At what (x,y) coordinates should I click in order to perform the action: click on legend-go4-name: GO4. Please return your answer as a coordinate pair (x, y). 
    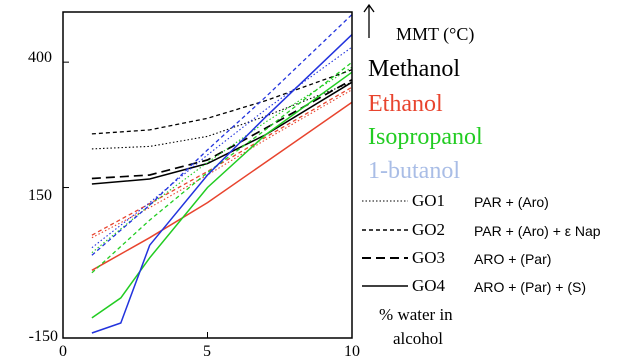
    Looking at the image, I should click on (429, 285).